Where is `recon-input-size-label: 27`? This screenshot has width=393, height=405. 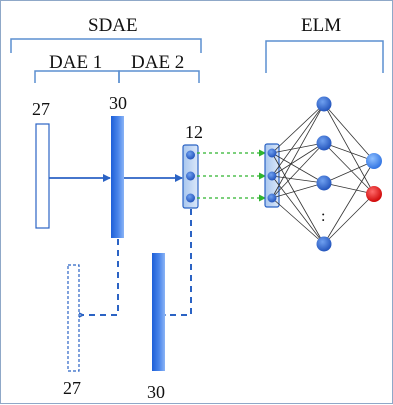
recon-input-size-label: 27 is located at coordinates (72, 388).